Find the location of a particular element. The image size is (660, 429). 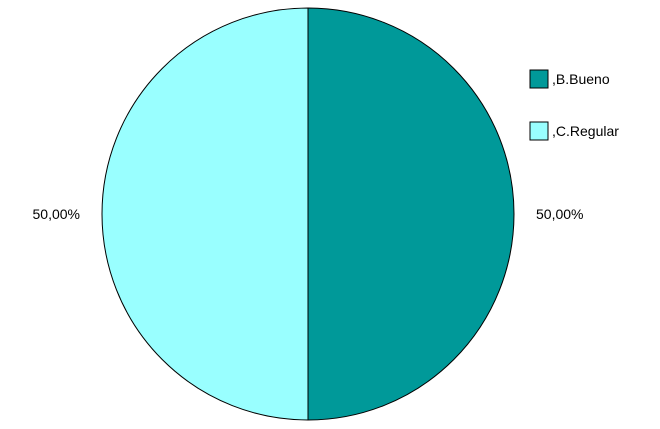

slice-data-label-2: 50,00% is located at coordinates (56, 214).